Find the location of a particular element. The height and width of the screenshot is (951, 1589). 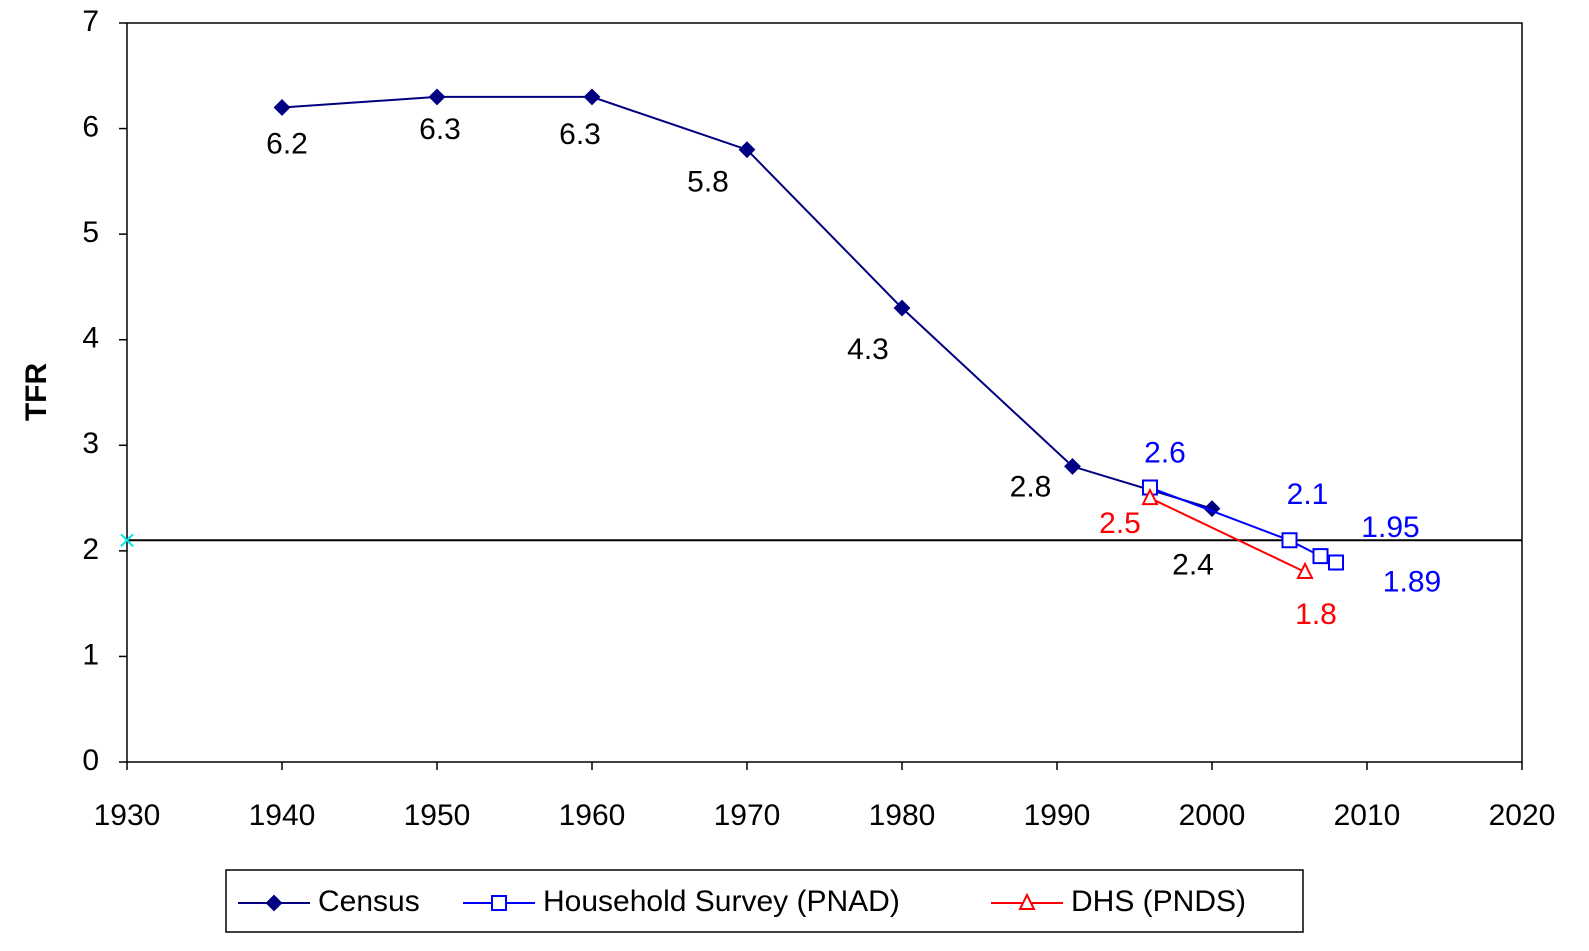

y-tick-label: 7 is located at coordinates (90, 21).